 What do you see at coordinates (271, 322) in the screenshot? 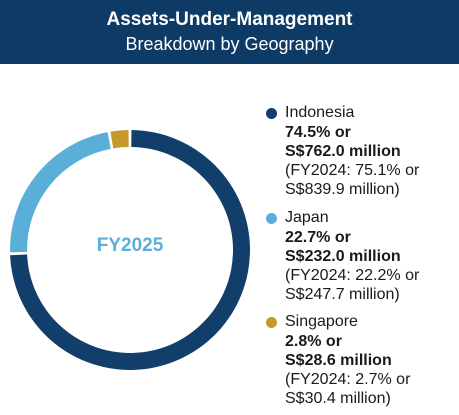
I see `legend-swatch-singapore` at bounding box center [271, 322].